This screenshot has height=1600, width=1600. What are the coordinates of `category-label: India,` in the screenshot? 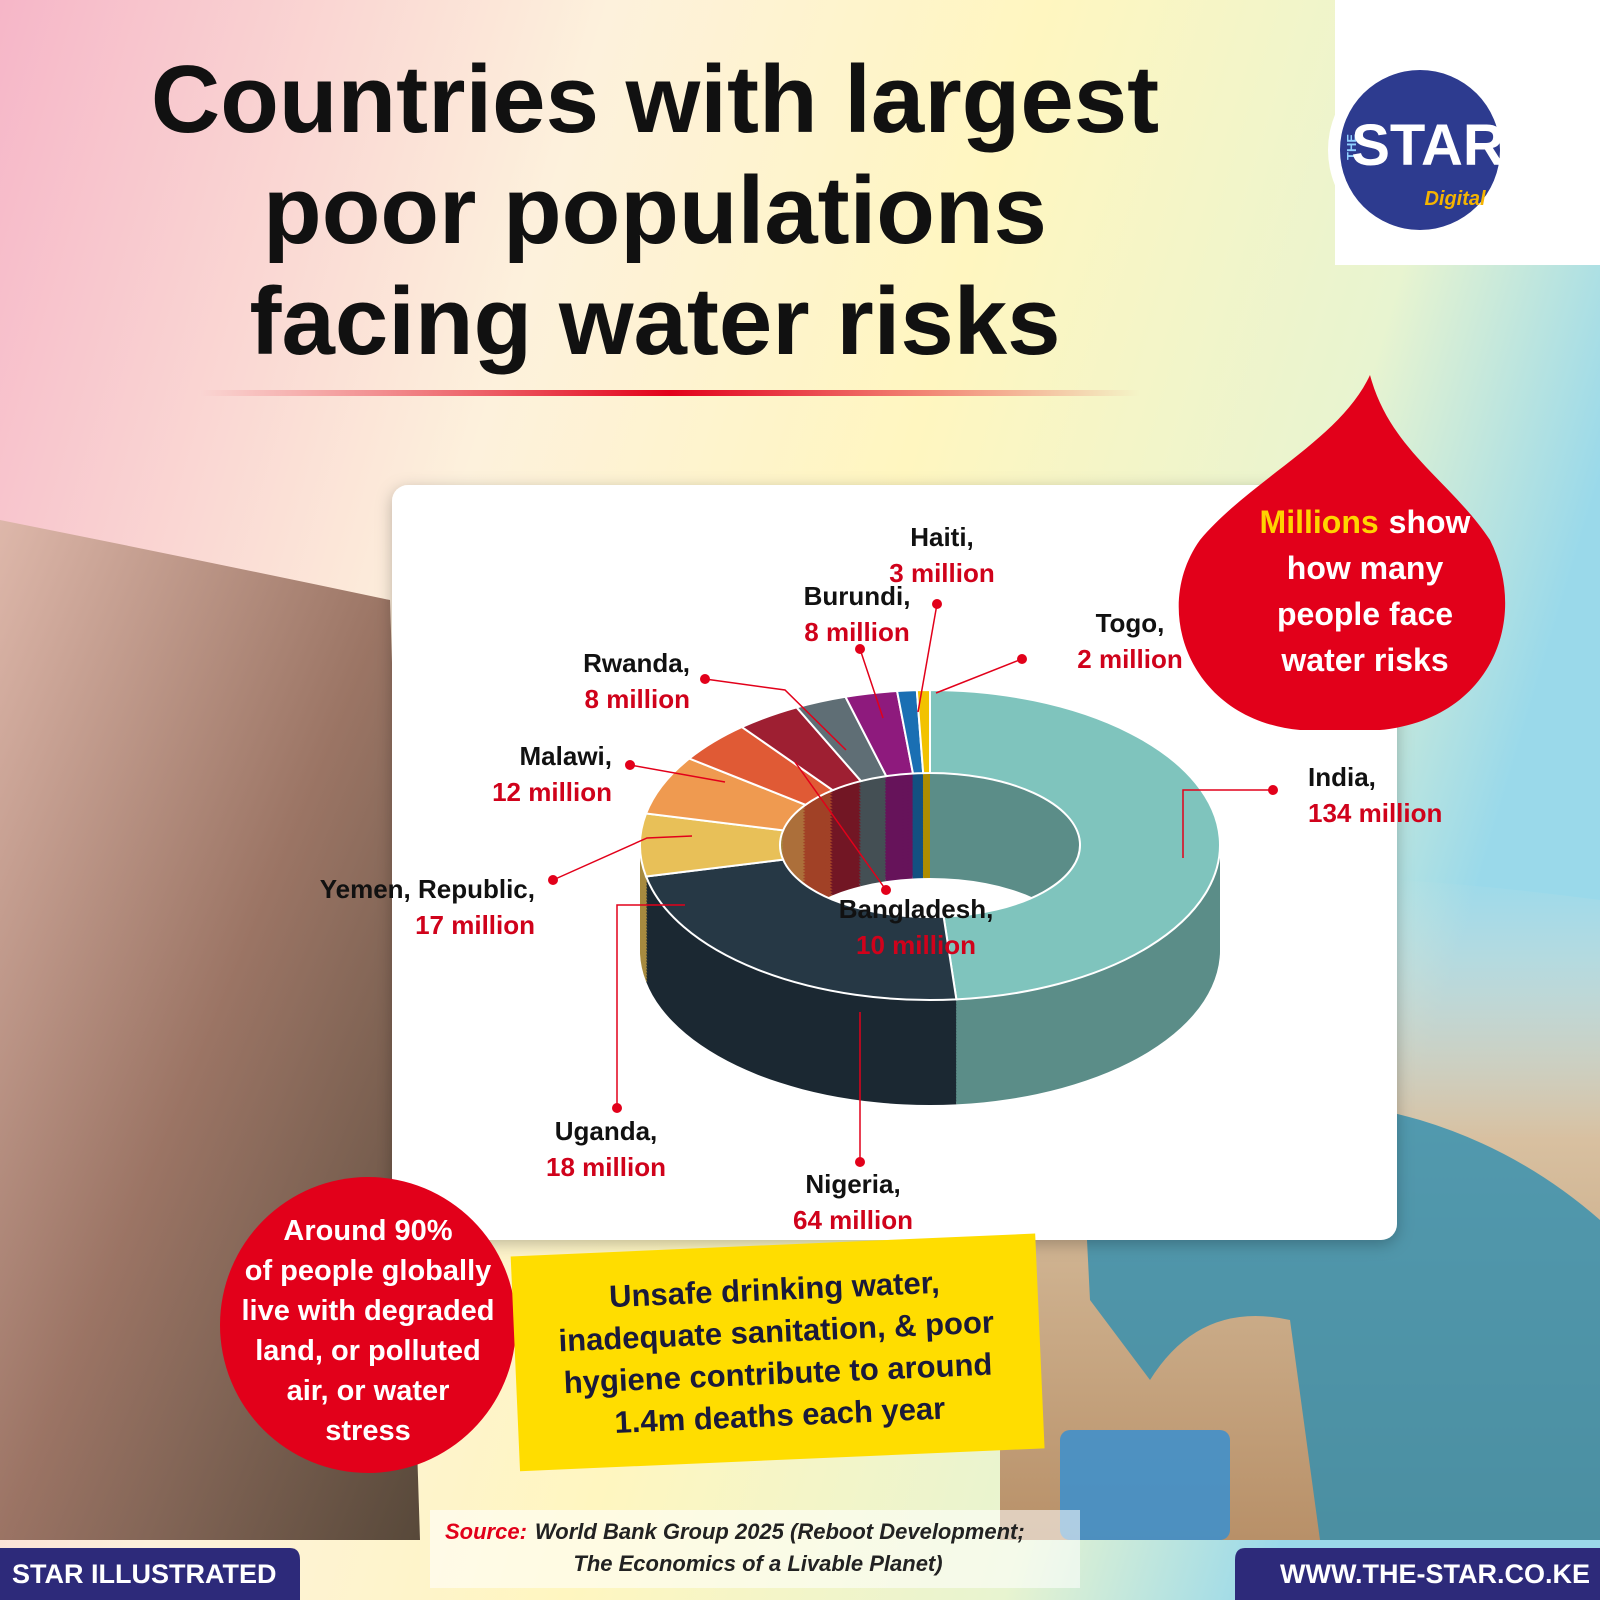 It's located at (1342, 777).